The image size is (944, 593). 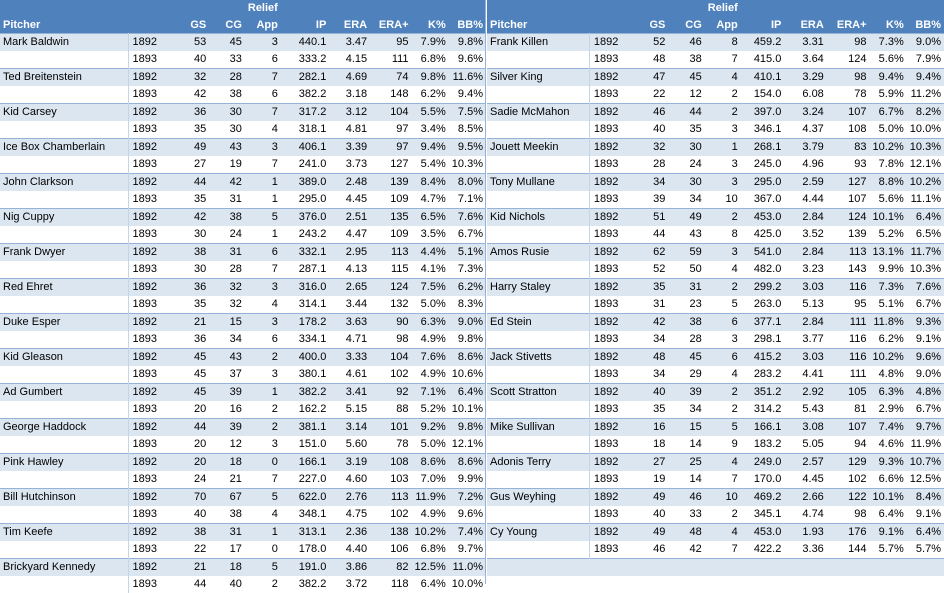 What do you see at coordinates (925, 78) in the screenshot?
I see `bb-pct-cell: 9.4%` at bounding box center [925, 78].